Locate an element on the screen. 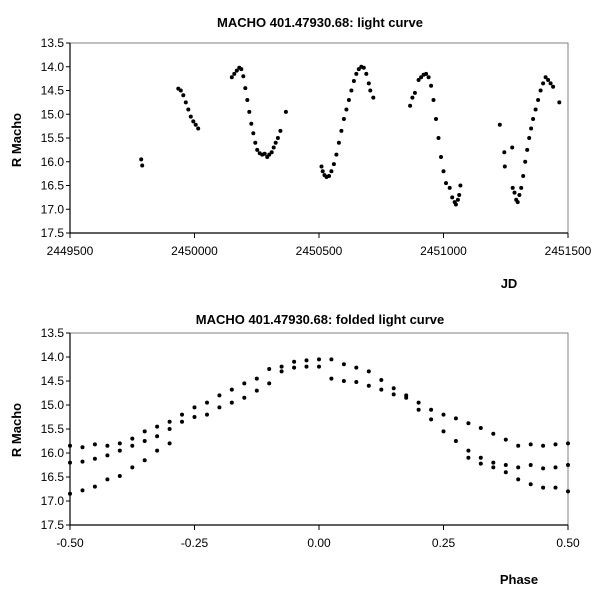 The width and height of the screenshot is (600, 600). x-axis-label: Phase is located at coordinates (519, 579).